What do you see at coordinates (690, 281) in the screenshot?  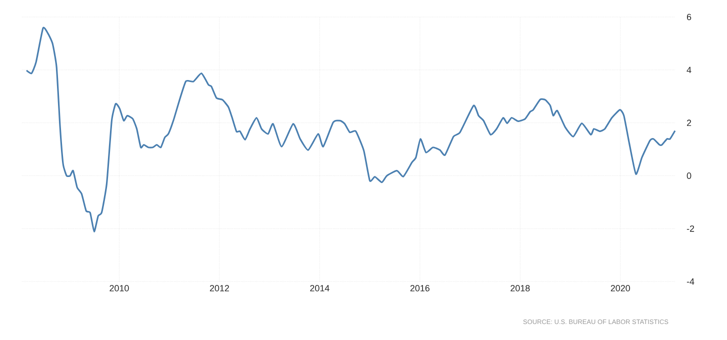 I see `y-tick-label: -4` at bounding box center [690, 281].